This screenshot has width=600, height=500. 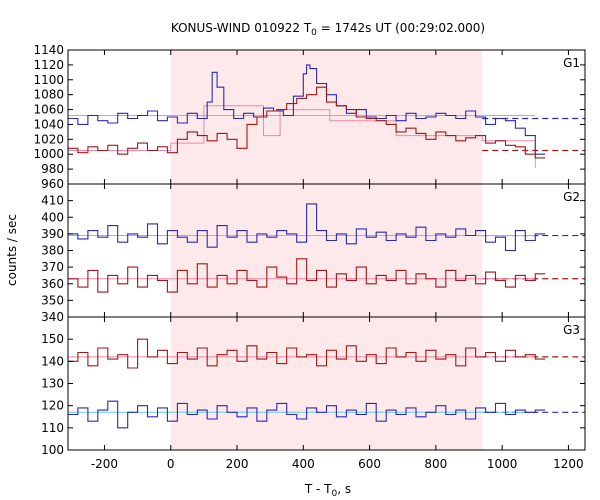 What do you see at coordinates (52, 234) in the screenshot?
I see `panel-G2-ytick-label-390: 390` at bounding box center [52, 234].